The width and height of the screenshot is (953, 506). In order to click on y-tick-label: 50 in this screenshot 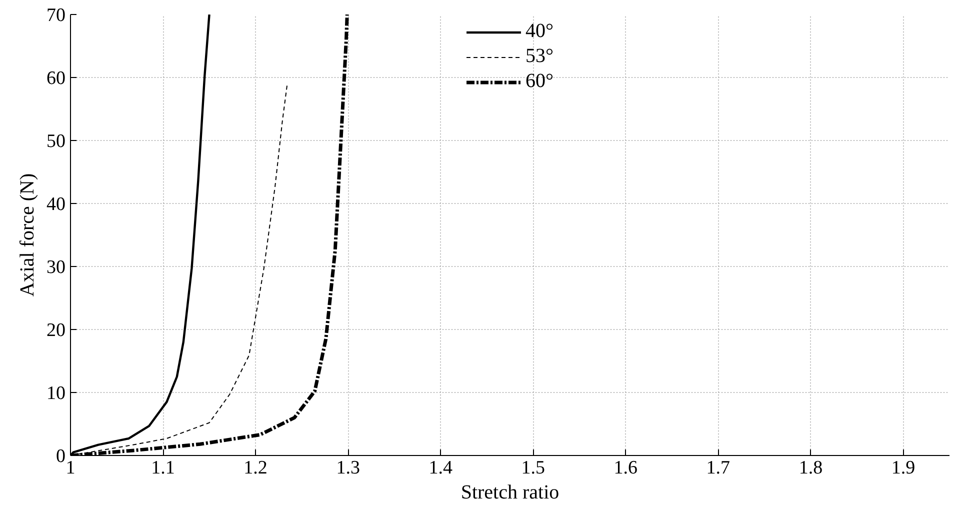, I will do `click(56, 141)`.